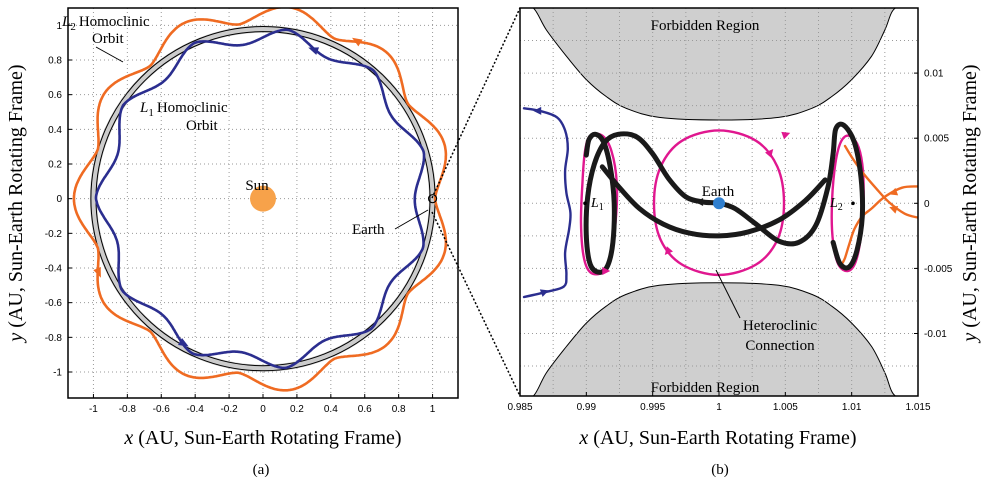  Describe the element at coordinates (257, 186) in the screenshot. I see `sun-label: Sun` at that location.